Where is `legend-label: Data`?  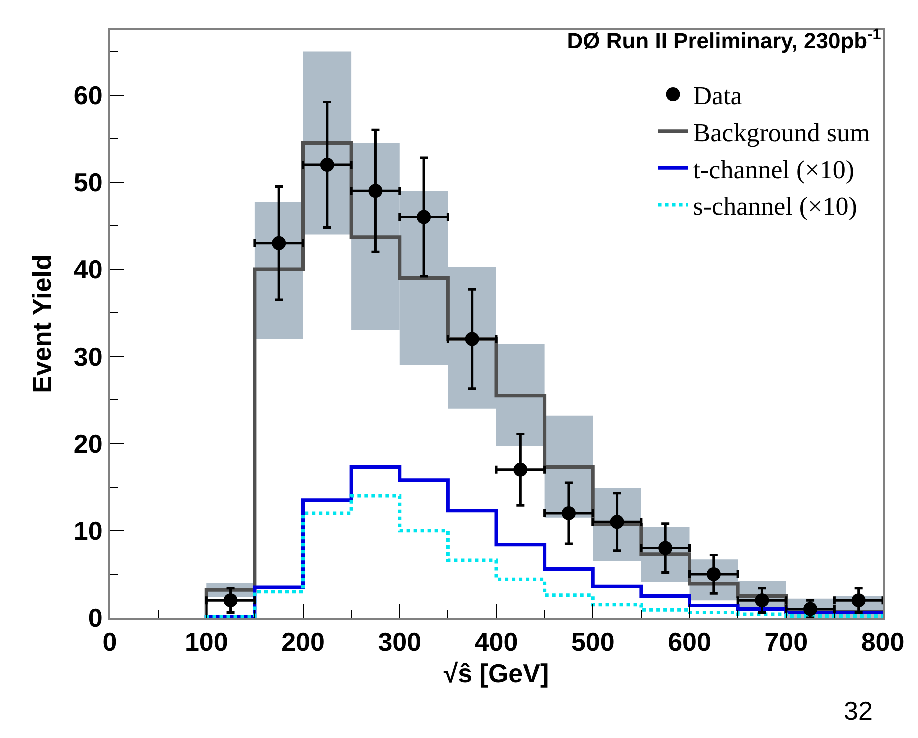 legend-label: Data is located at coordinates (718, 96).